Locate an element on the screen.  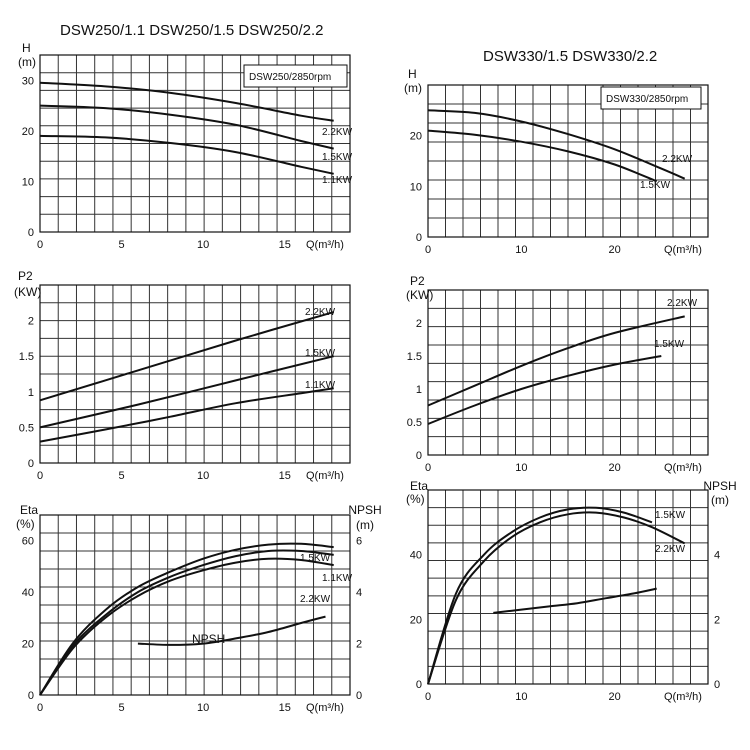
y2-axis-unit: (m) is located at coordinates (365, 525).